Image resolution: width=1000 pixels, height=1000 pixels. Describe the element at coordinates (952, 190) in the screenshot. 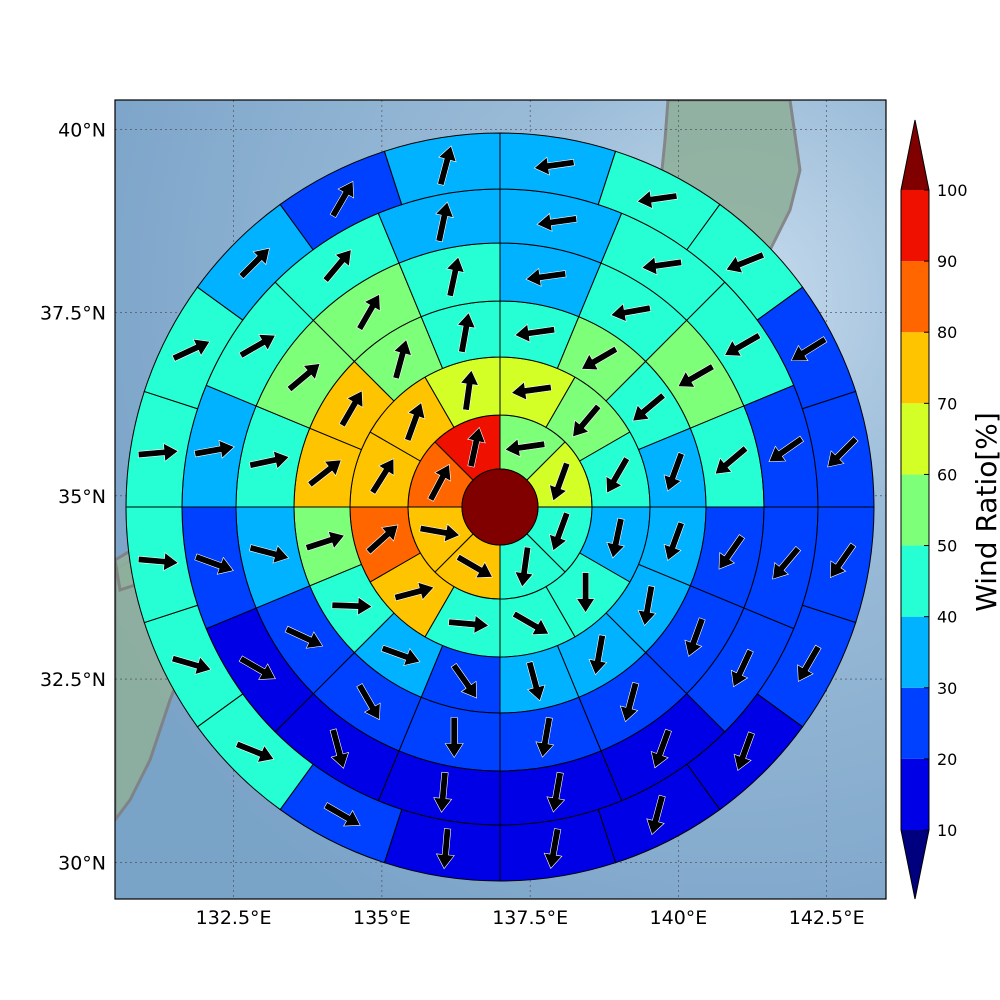

I see `colorbar-tick-label: 100` at that location.